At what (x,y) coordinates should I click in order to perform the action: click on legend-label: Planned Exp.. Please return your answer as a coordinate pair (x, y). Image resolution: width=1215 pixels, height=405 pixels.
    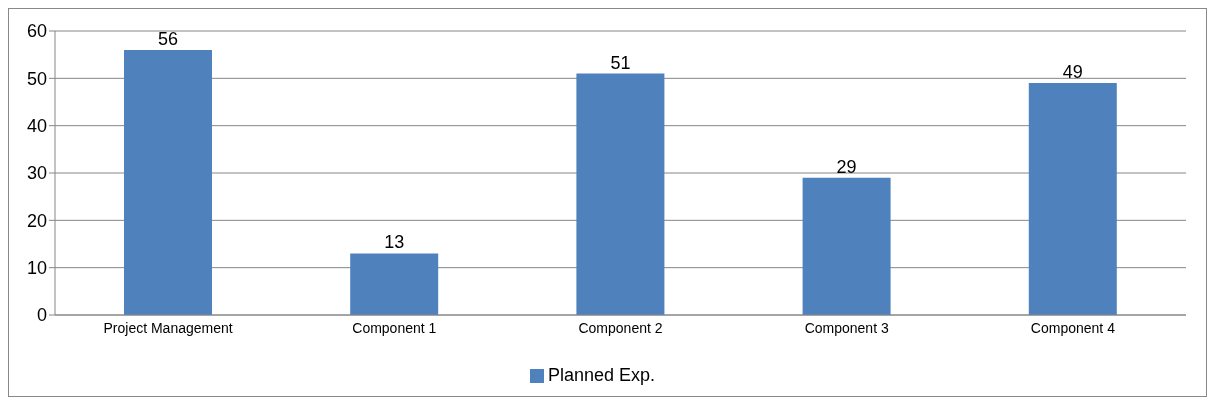
    Looking at the image, I should click on (601, 375).